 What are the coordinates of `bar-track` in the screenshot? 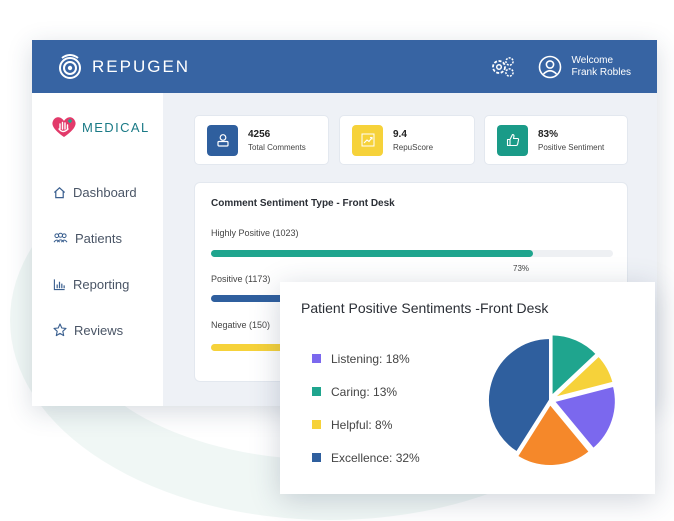 It's located at (412, 253).